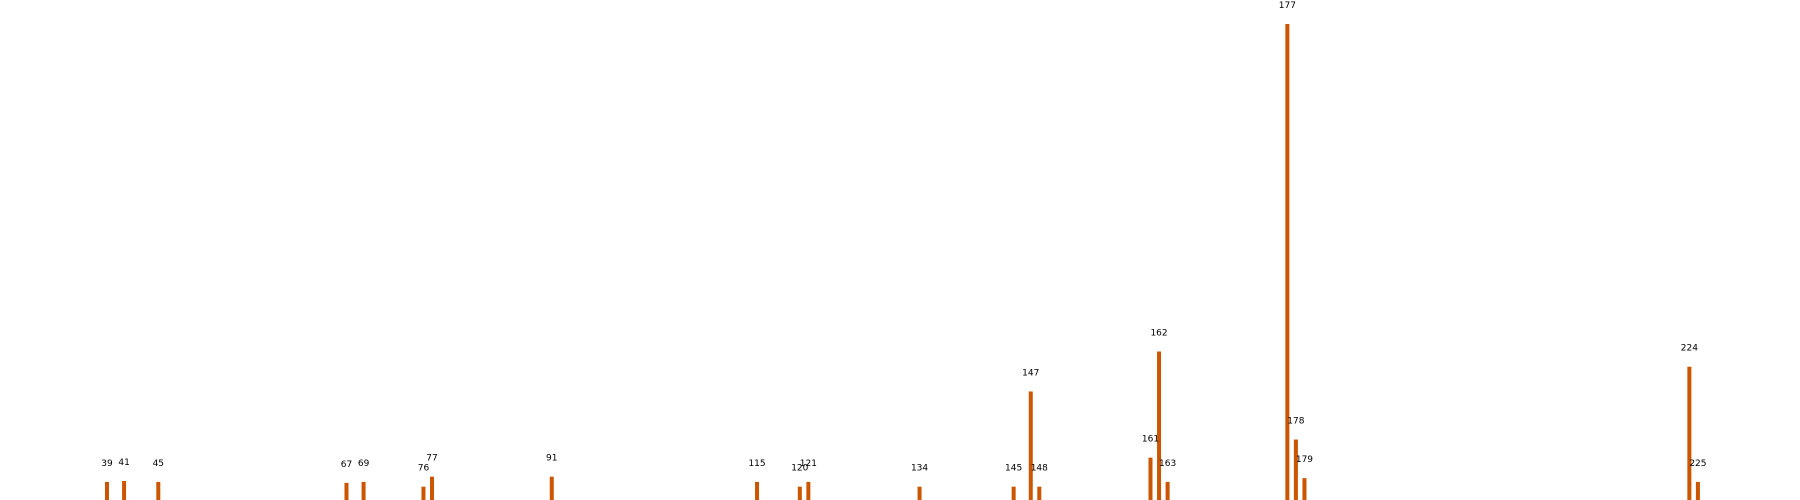  Describe the element at coordinates (1287, 6) in the screenshot. I see `peak-label-177: 177` at that location.